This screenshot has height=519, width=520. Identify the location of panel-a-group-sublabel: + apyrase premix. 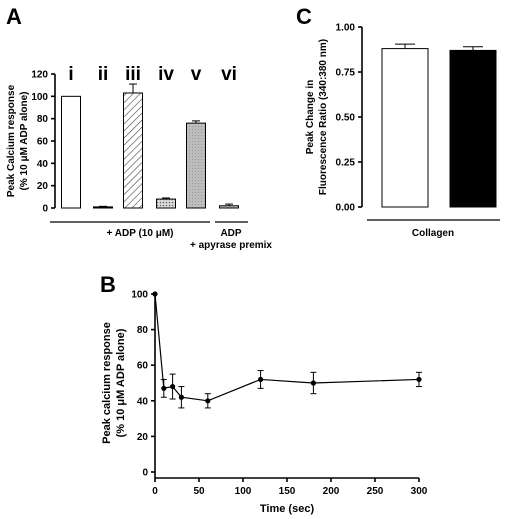
(231, 245).